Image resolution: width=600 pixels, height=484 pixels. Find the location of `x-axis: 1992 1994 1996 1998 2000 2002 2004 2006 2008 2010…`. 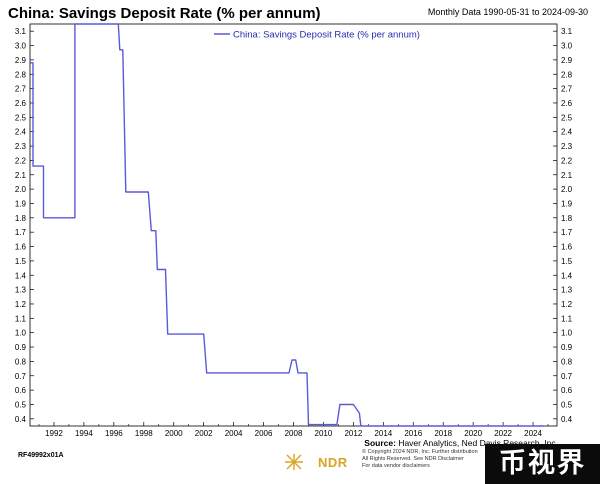

x-axis: 1992 1994 1996 1998 2000 2002 2004 2006 2008 2010… is located at coordinates (293, 430).